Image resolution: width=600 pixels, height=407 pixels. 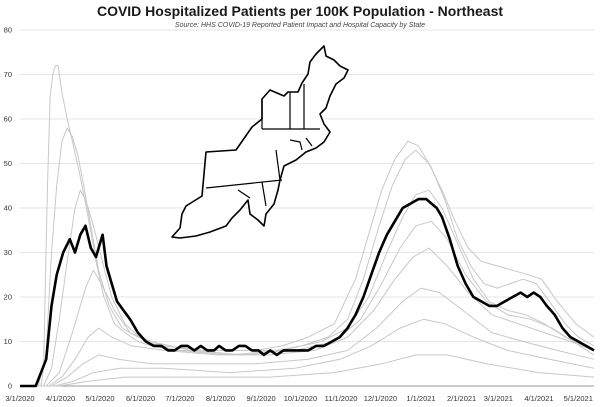 What do you see at coordinates (420, 398) in the screenshot?
I see `x-tick-label: 1/1/2021` at bounding box center [420, 398].